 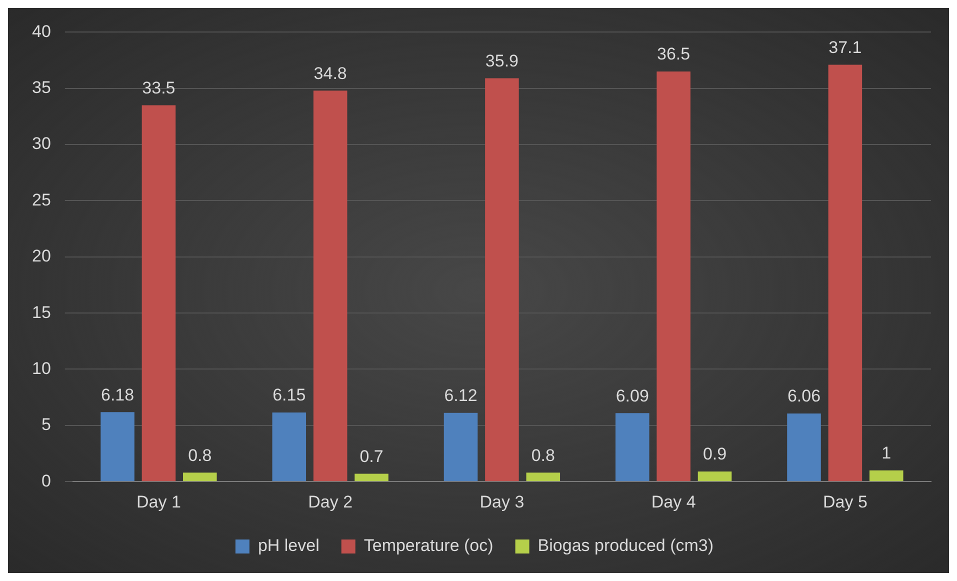 What do you see at coordinates (502, 502) in the screenshot?
I see `x-tick-label: Day 3` at bounding box center [502, 502].